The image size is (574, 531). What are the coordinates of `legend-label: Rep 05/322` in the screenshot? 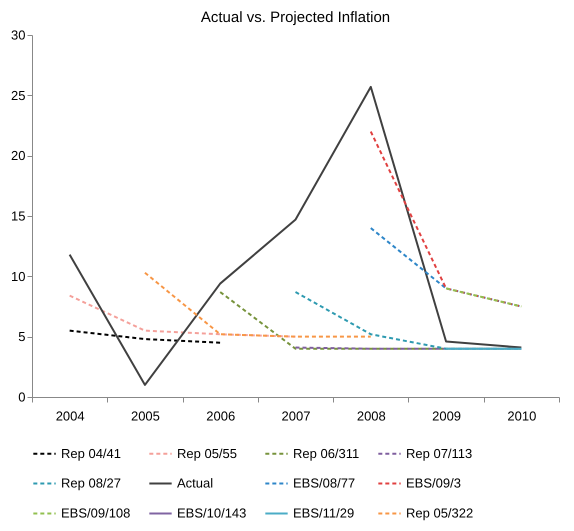 It's located at (440, 513).